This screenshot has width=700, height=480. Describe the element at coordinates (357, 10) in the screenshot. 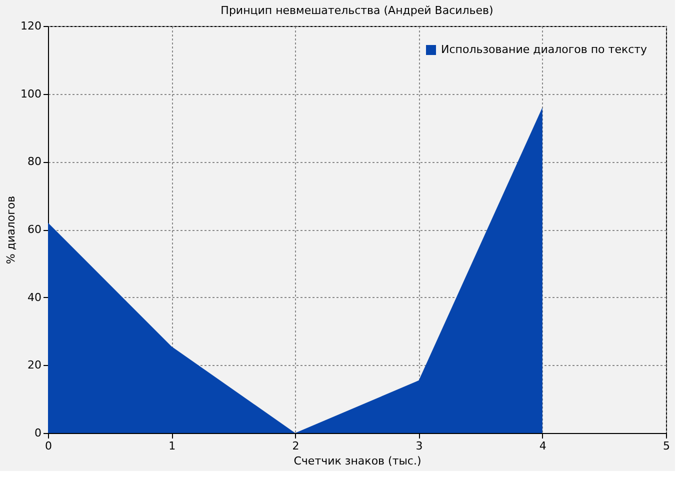

I see `chart-title: Принцип невмешательства (Андрей Васильев)` at that location.